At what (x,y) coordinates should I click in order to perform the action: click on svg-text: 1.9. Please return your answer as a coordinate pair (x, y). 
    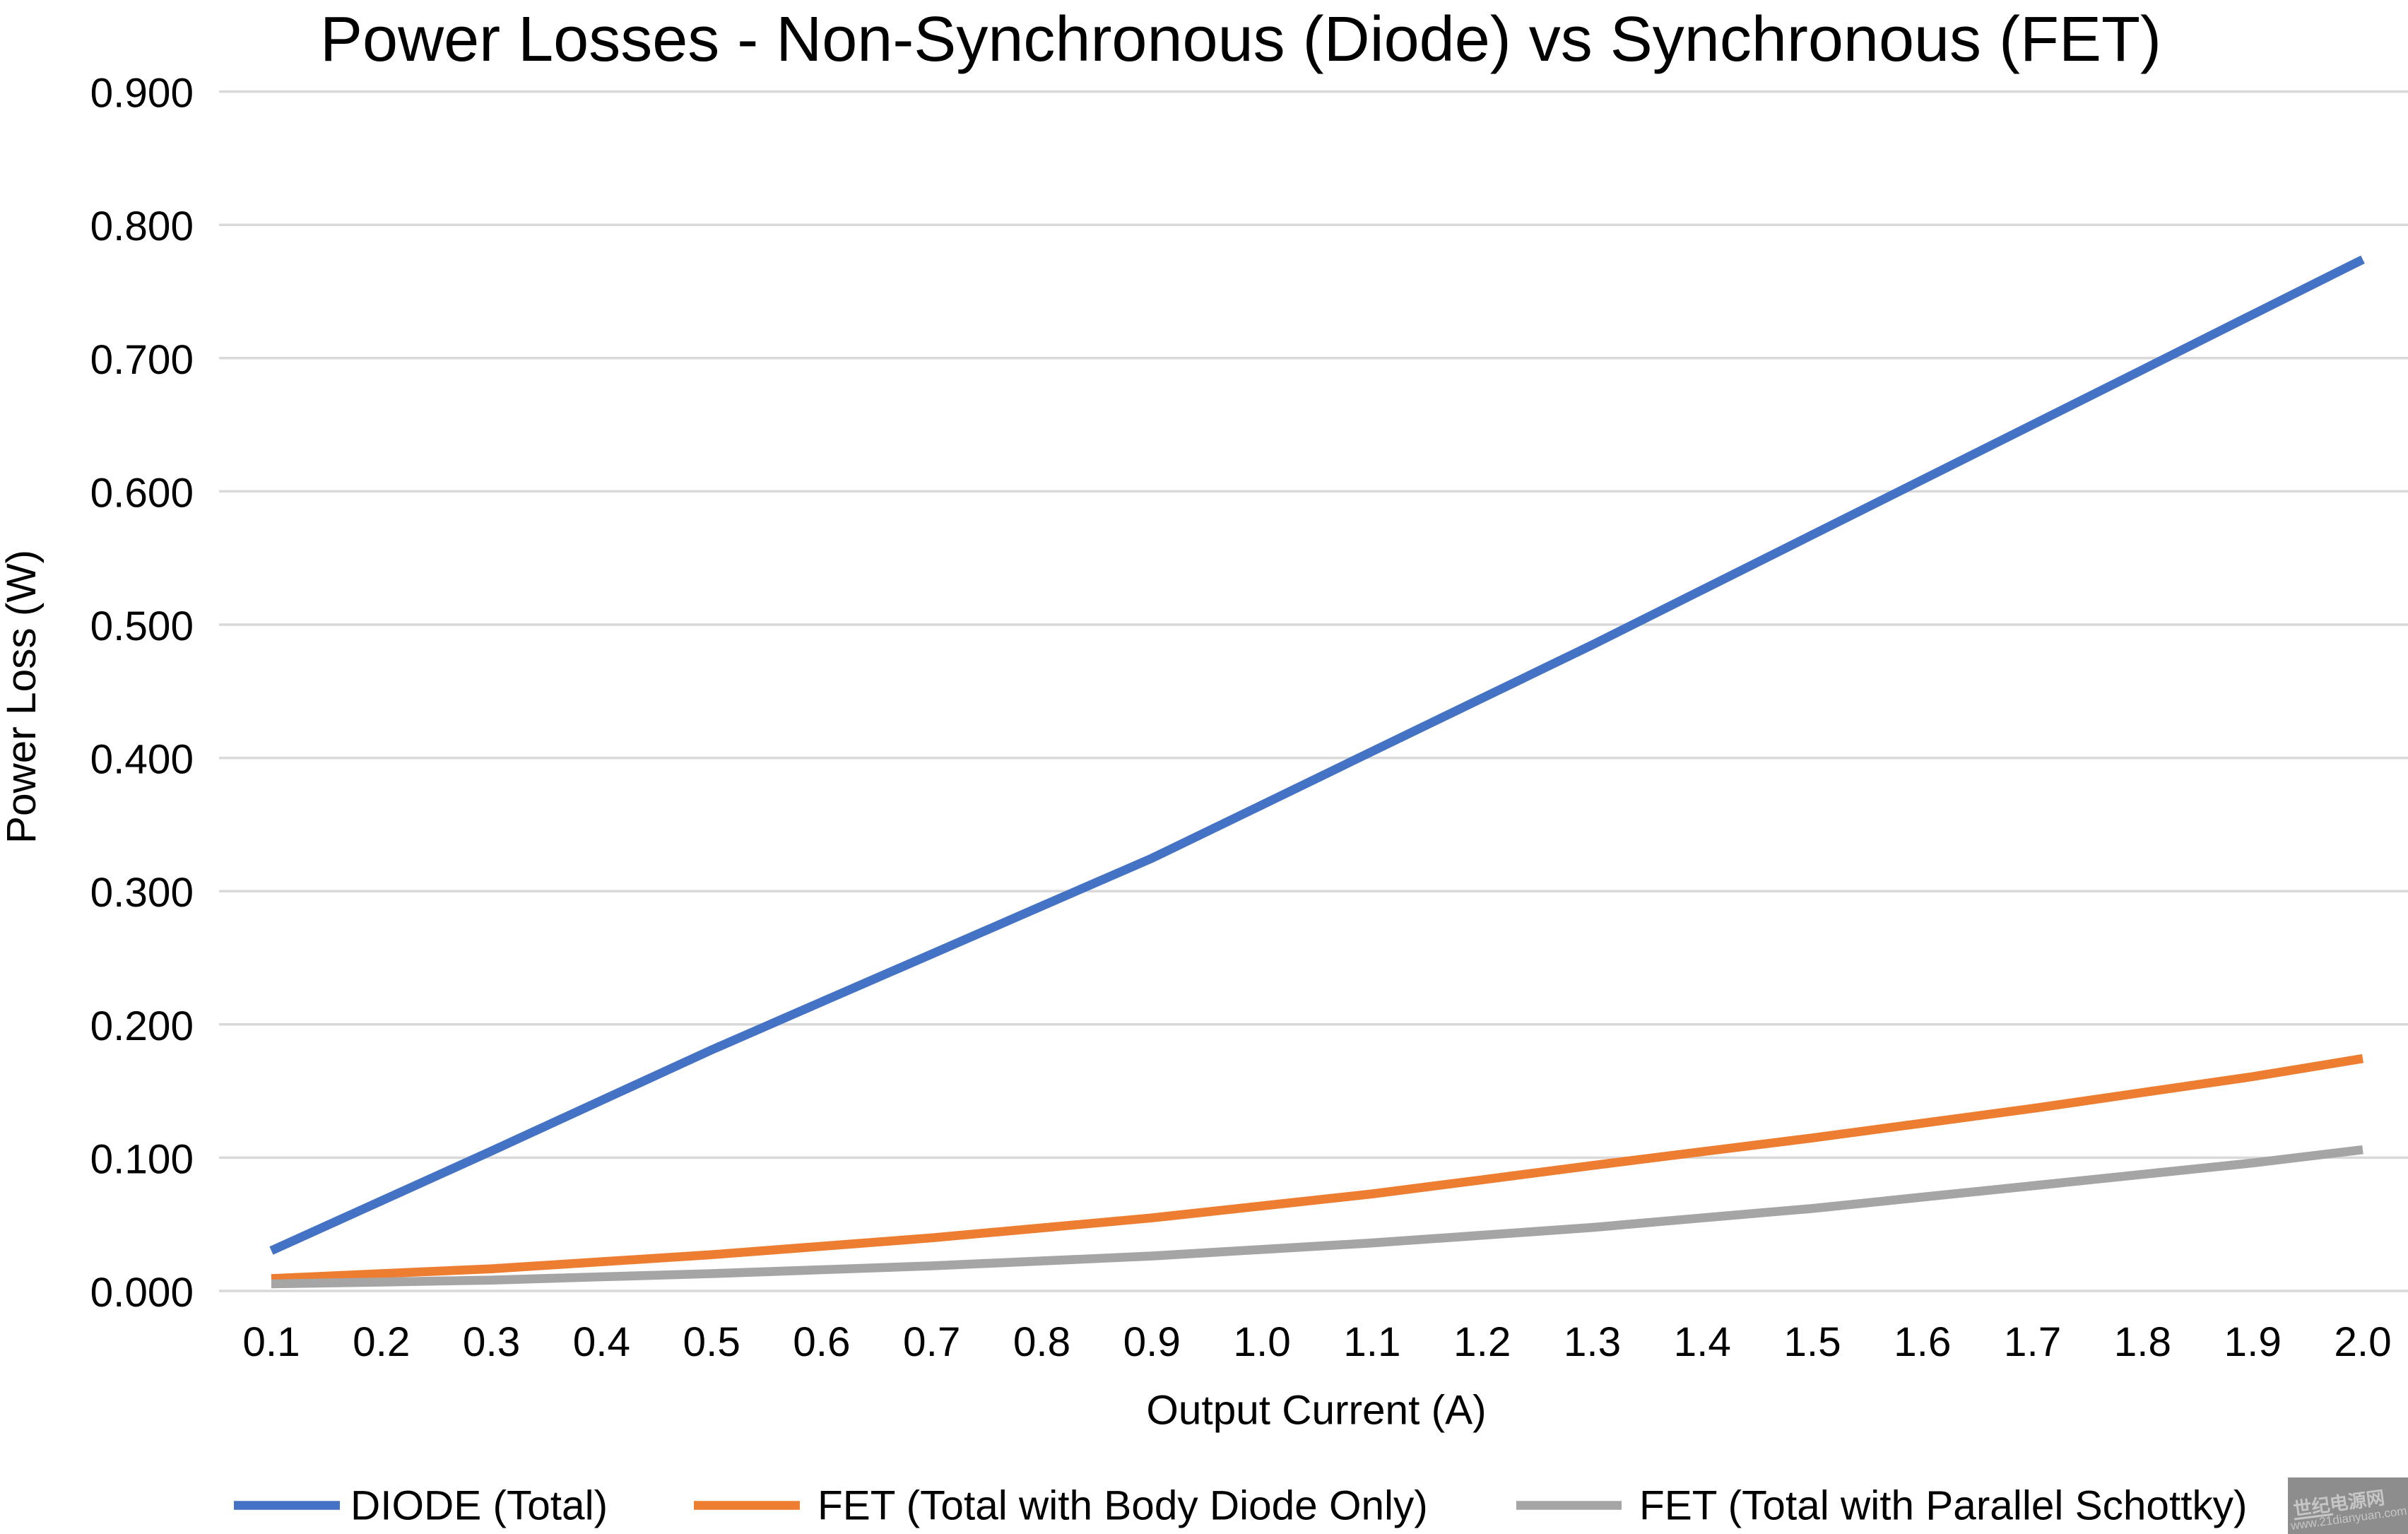
    Looking at the image, I should click on (2253, 1342).